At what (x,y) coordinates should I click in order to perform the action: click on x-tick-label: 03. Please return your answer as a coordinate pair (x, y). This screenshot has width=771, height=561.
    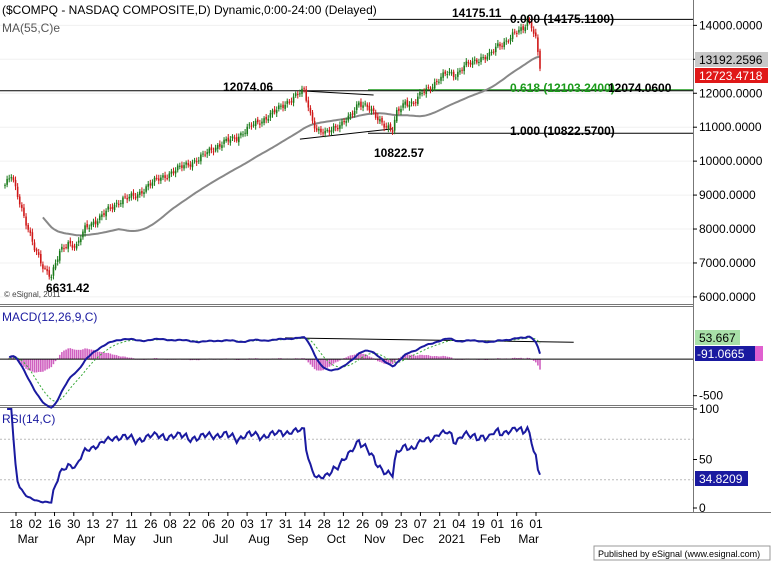
    Looking at the image, I should click on (247, 524).